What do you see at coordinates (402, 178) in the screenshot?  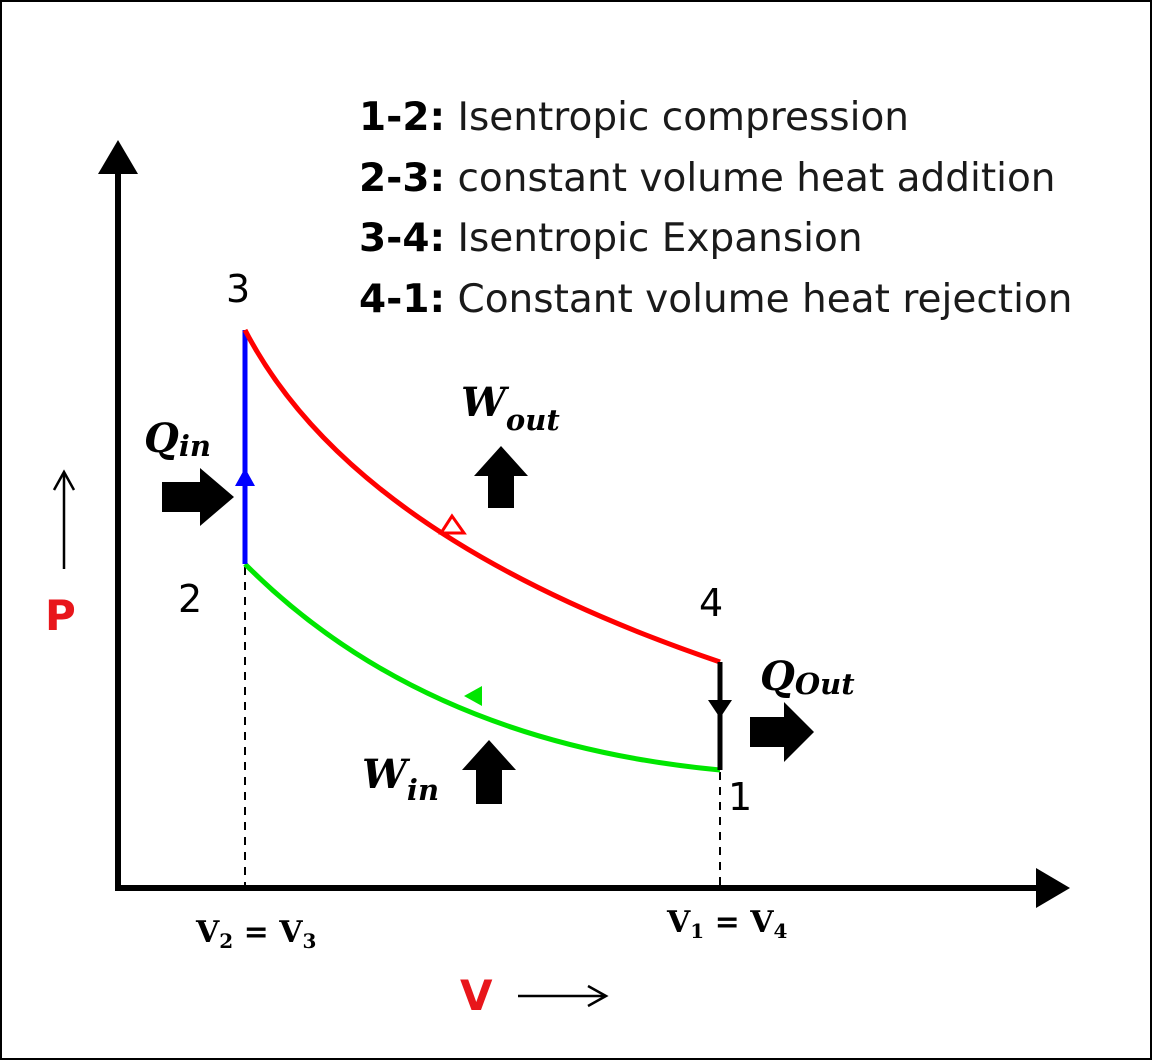 I see `legend-key: 2-3:` at bounding box center [402, 178].